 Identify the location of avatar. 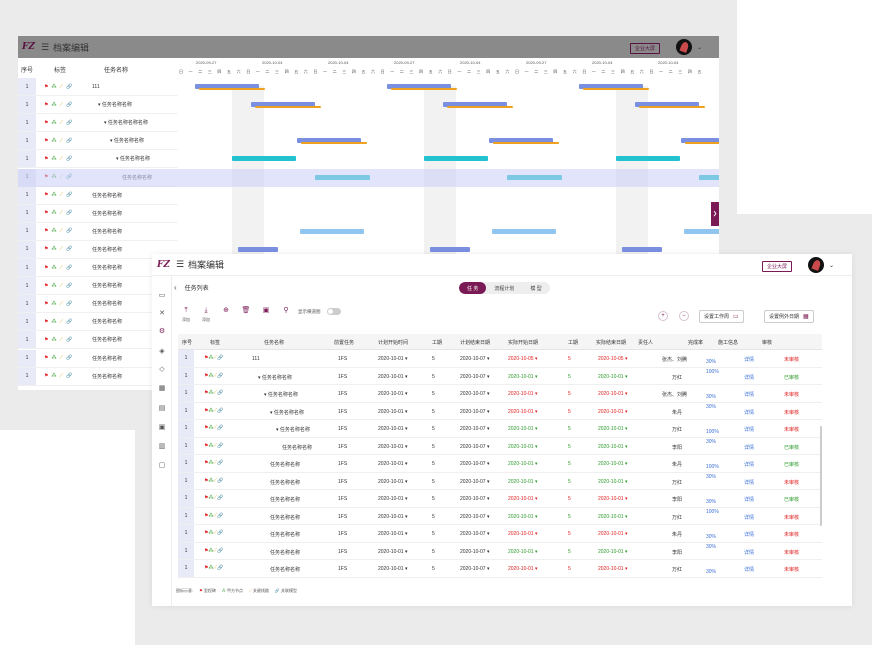
(816, 265).